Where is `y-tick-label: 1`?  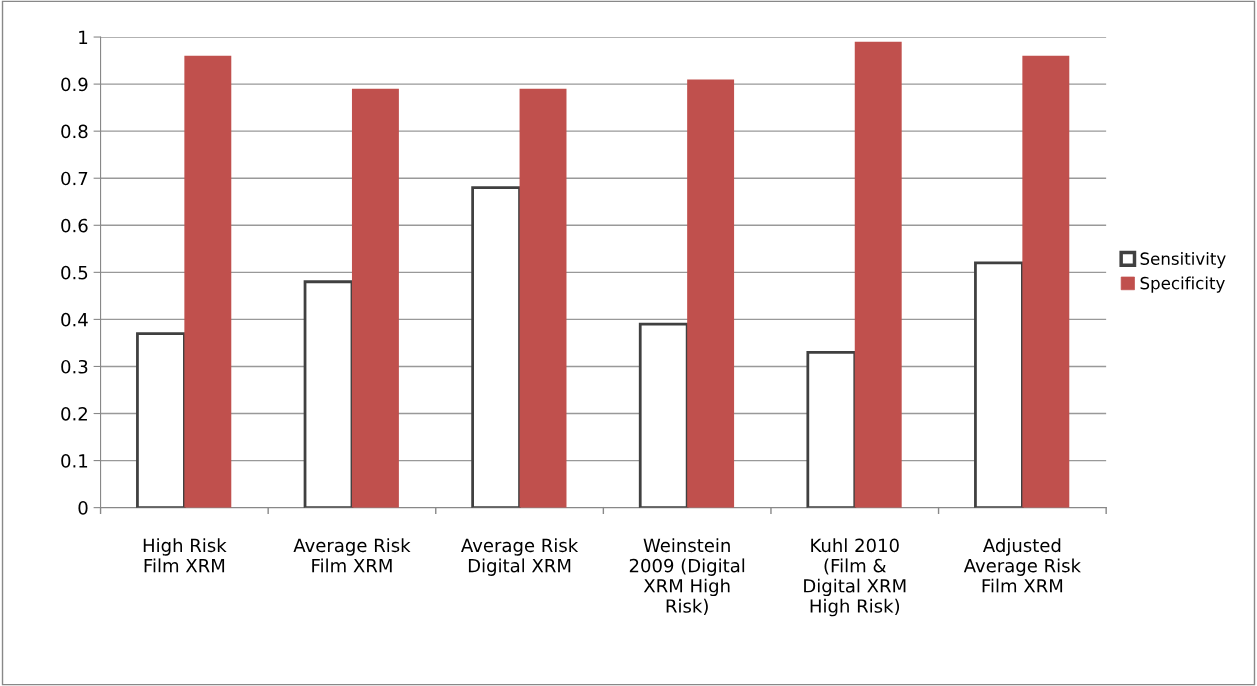 y-tick-label: 1 is located at coordinates (83, 37).